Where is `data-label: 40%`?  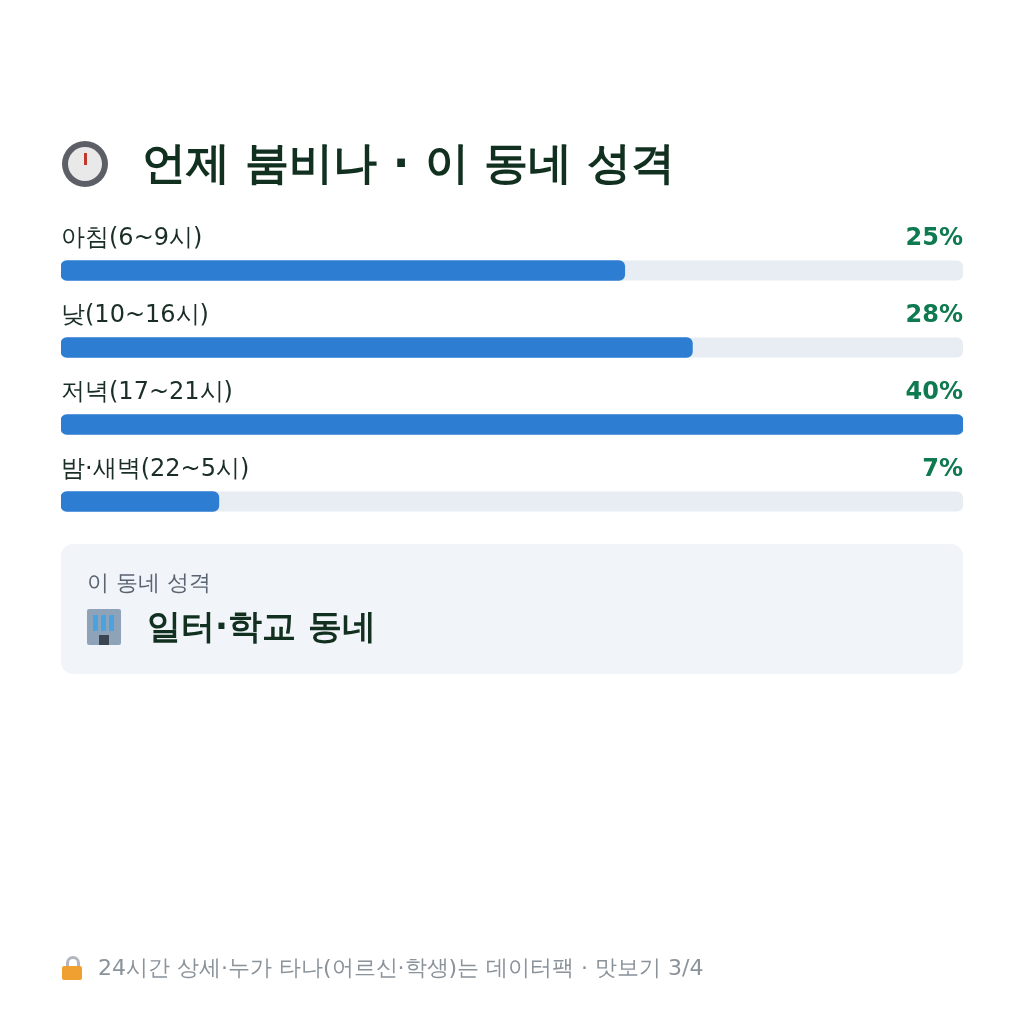
data-label: 40% is located at coordinates (934, 390).